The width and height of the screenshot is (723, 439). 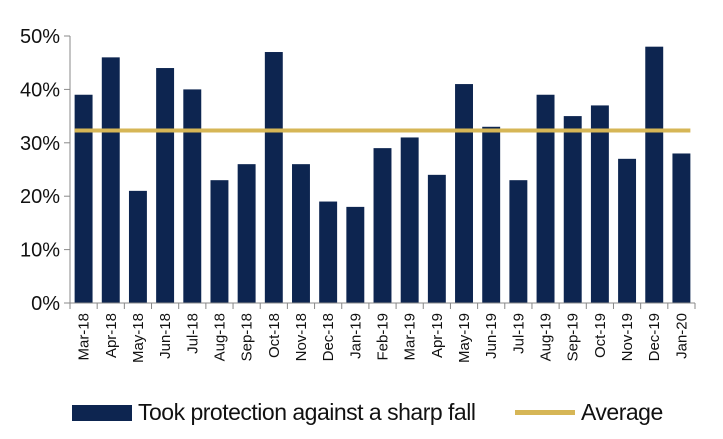 I want to click on x-tick-label: Jul-19, so click(x=518, y=333).